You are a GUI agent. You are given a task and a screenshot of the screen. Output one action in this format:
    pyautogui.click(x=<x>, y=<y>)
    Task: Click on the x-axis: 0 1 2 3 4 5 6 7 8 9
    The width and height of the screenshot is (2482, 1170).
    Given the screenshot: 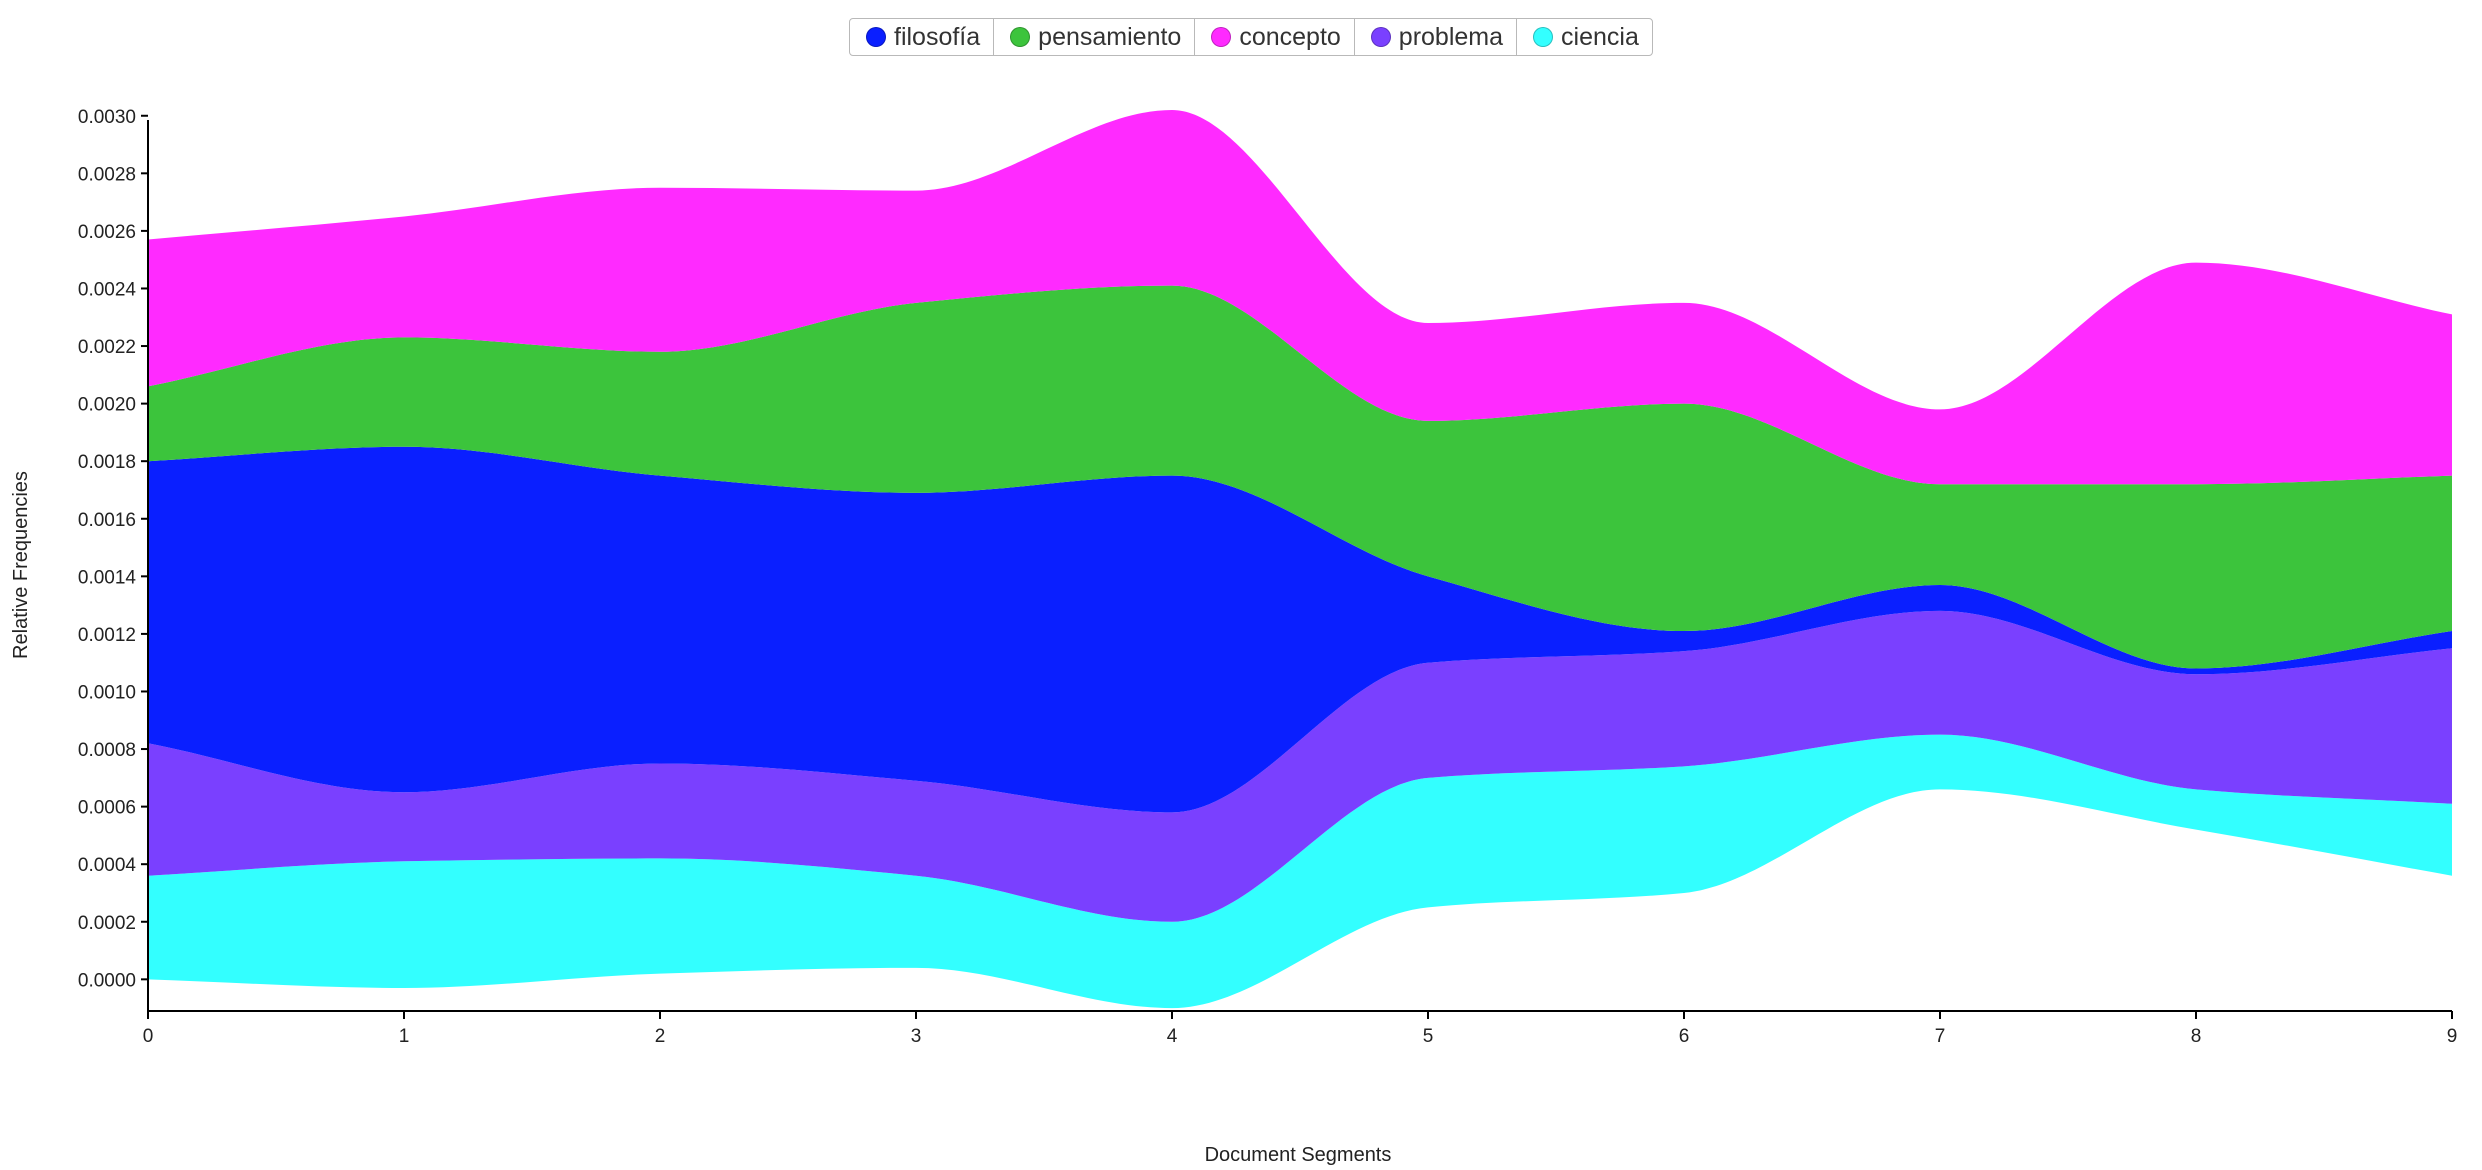 What is the action you would take?
    pyautogui.click(x=1300, y=1028)
    